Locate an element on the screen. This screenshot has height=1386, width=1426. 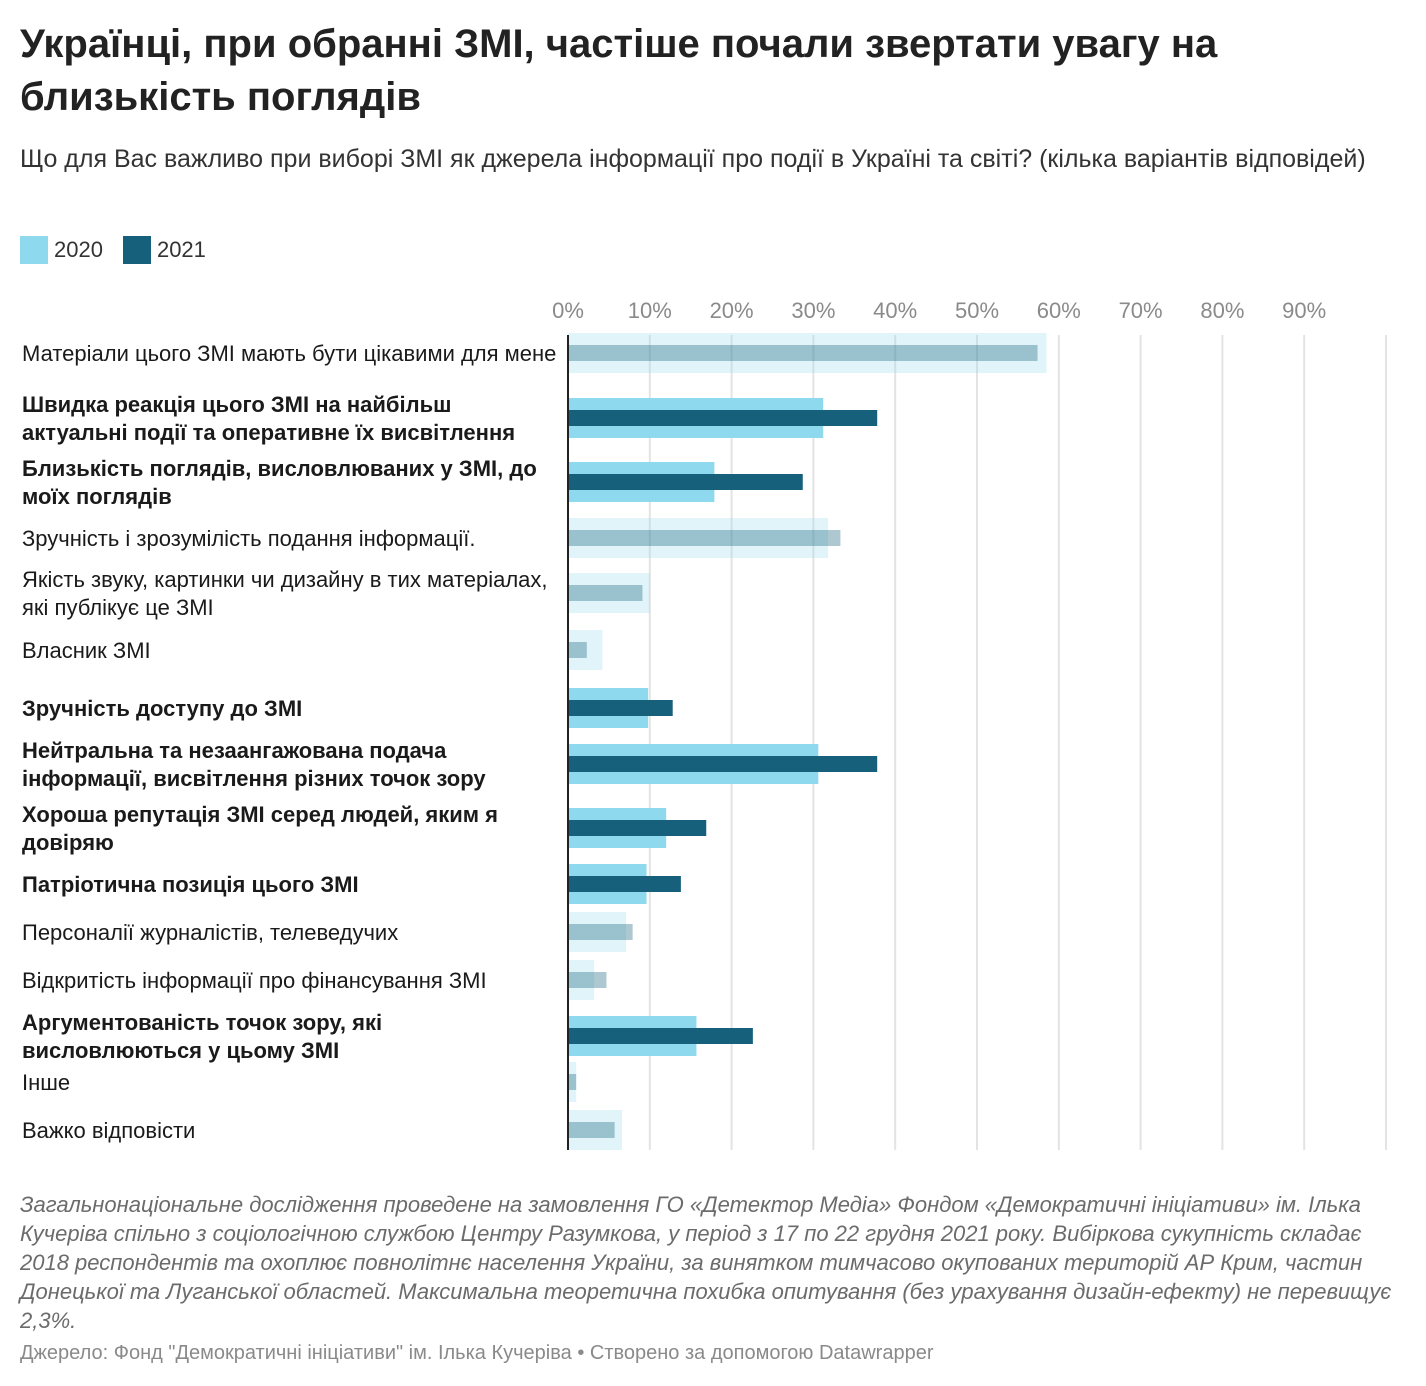
category-label-line: Швидка реакція цього ЗМІ на найбільш is located at coordinates (236, 404).